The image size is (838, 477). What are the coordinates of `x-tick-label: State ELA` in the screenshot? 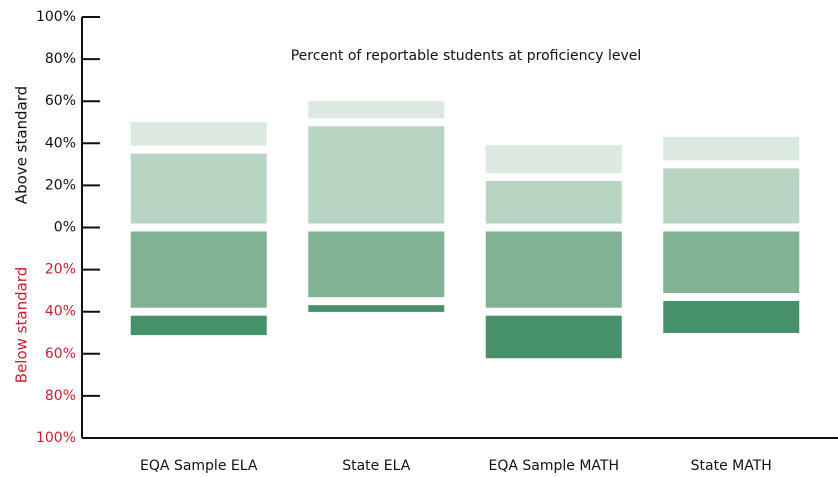 It's located at (376, 466).